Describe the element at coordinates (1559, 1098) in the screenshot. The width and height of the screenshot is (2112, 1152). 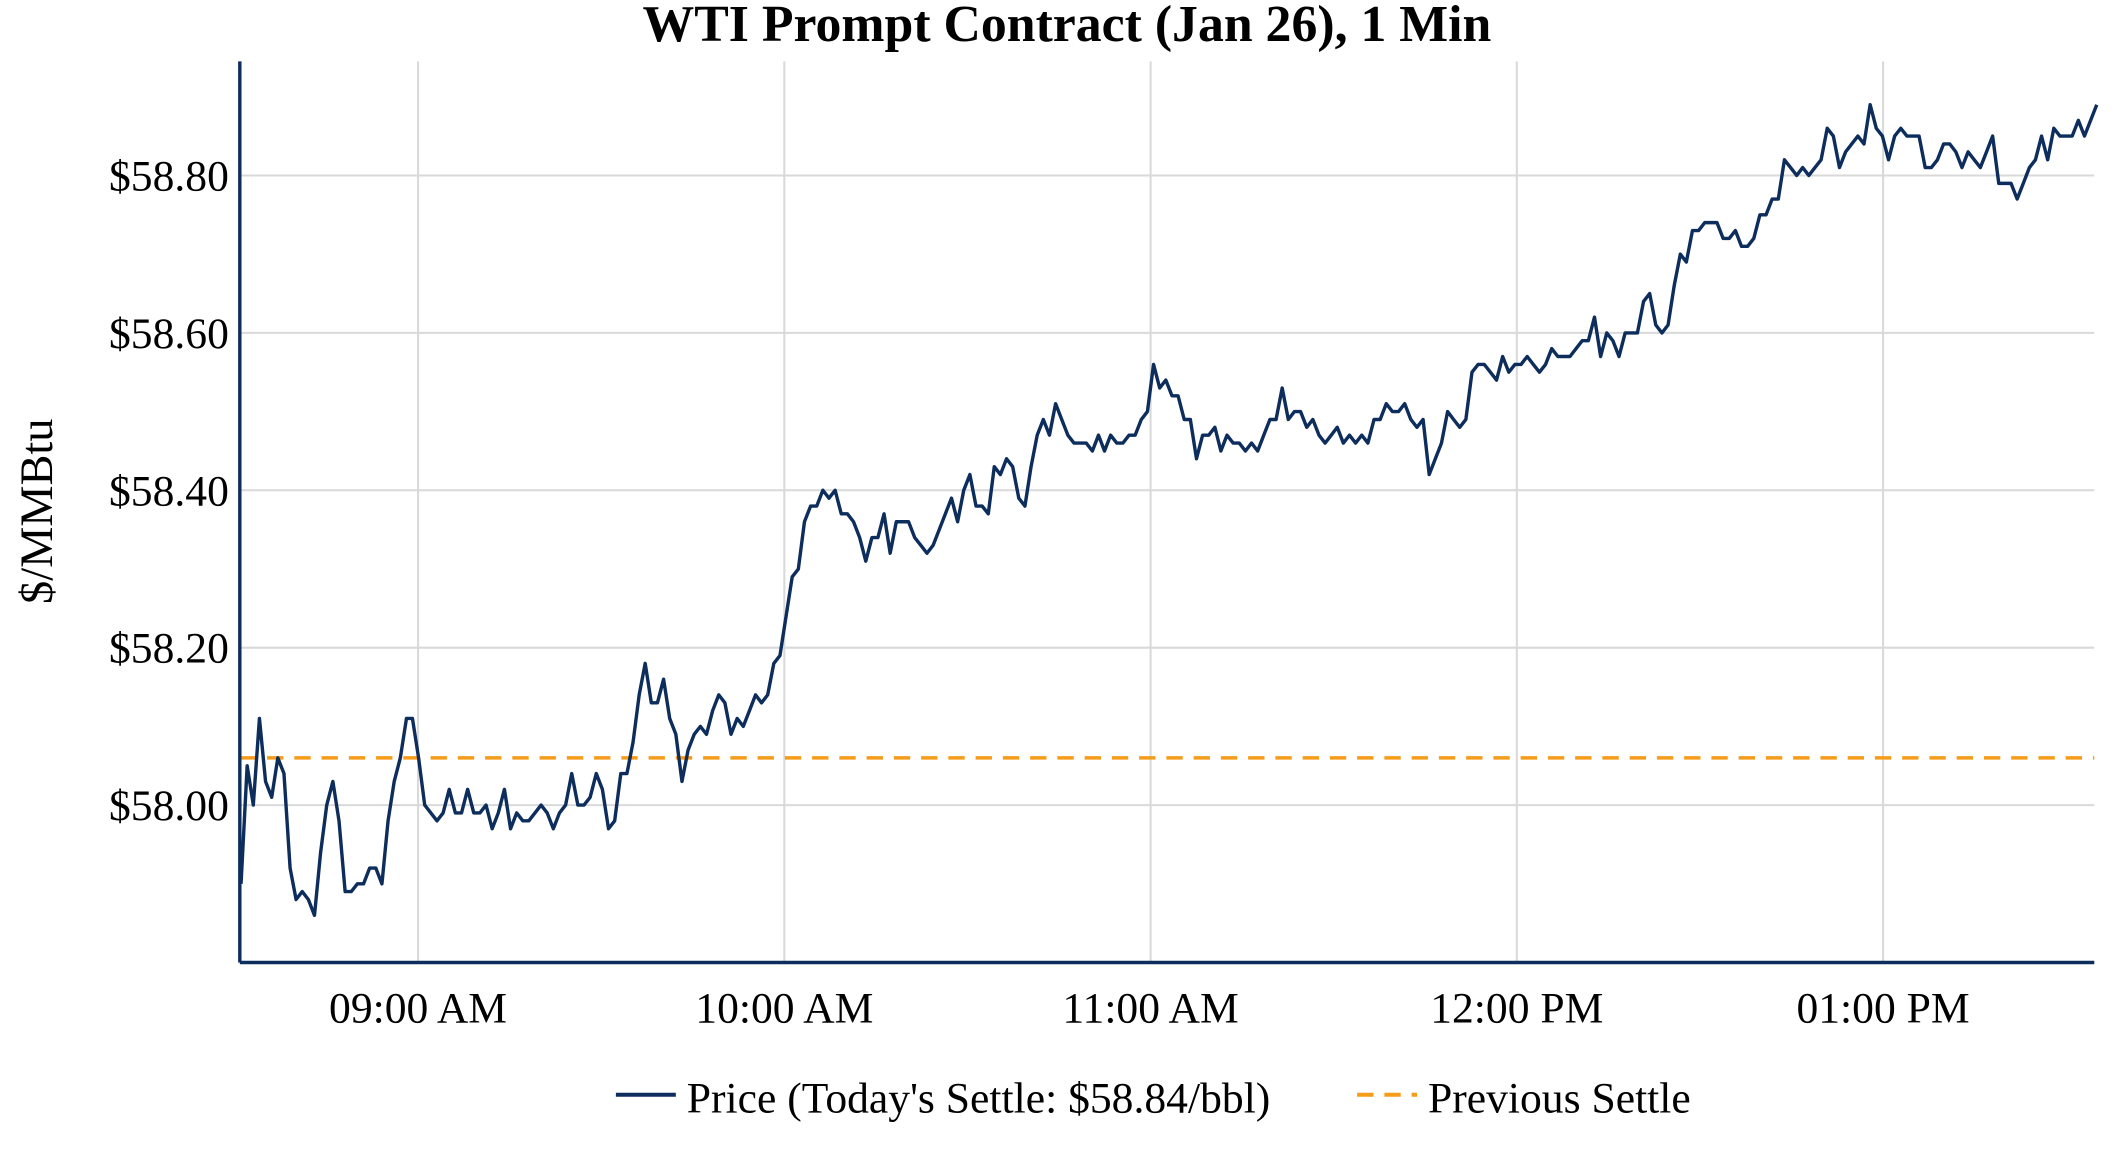
I see `legend-previous-settle-label: Previous Settle` at that location.